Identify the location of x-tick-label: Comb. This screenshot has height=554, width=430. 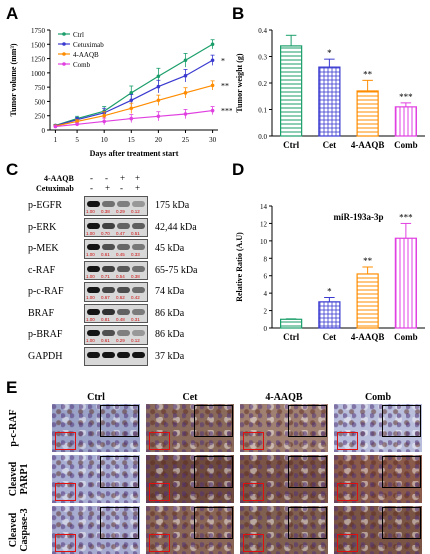
(406, 145).